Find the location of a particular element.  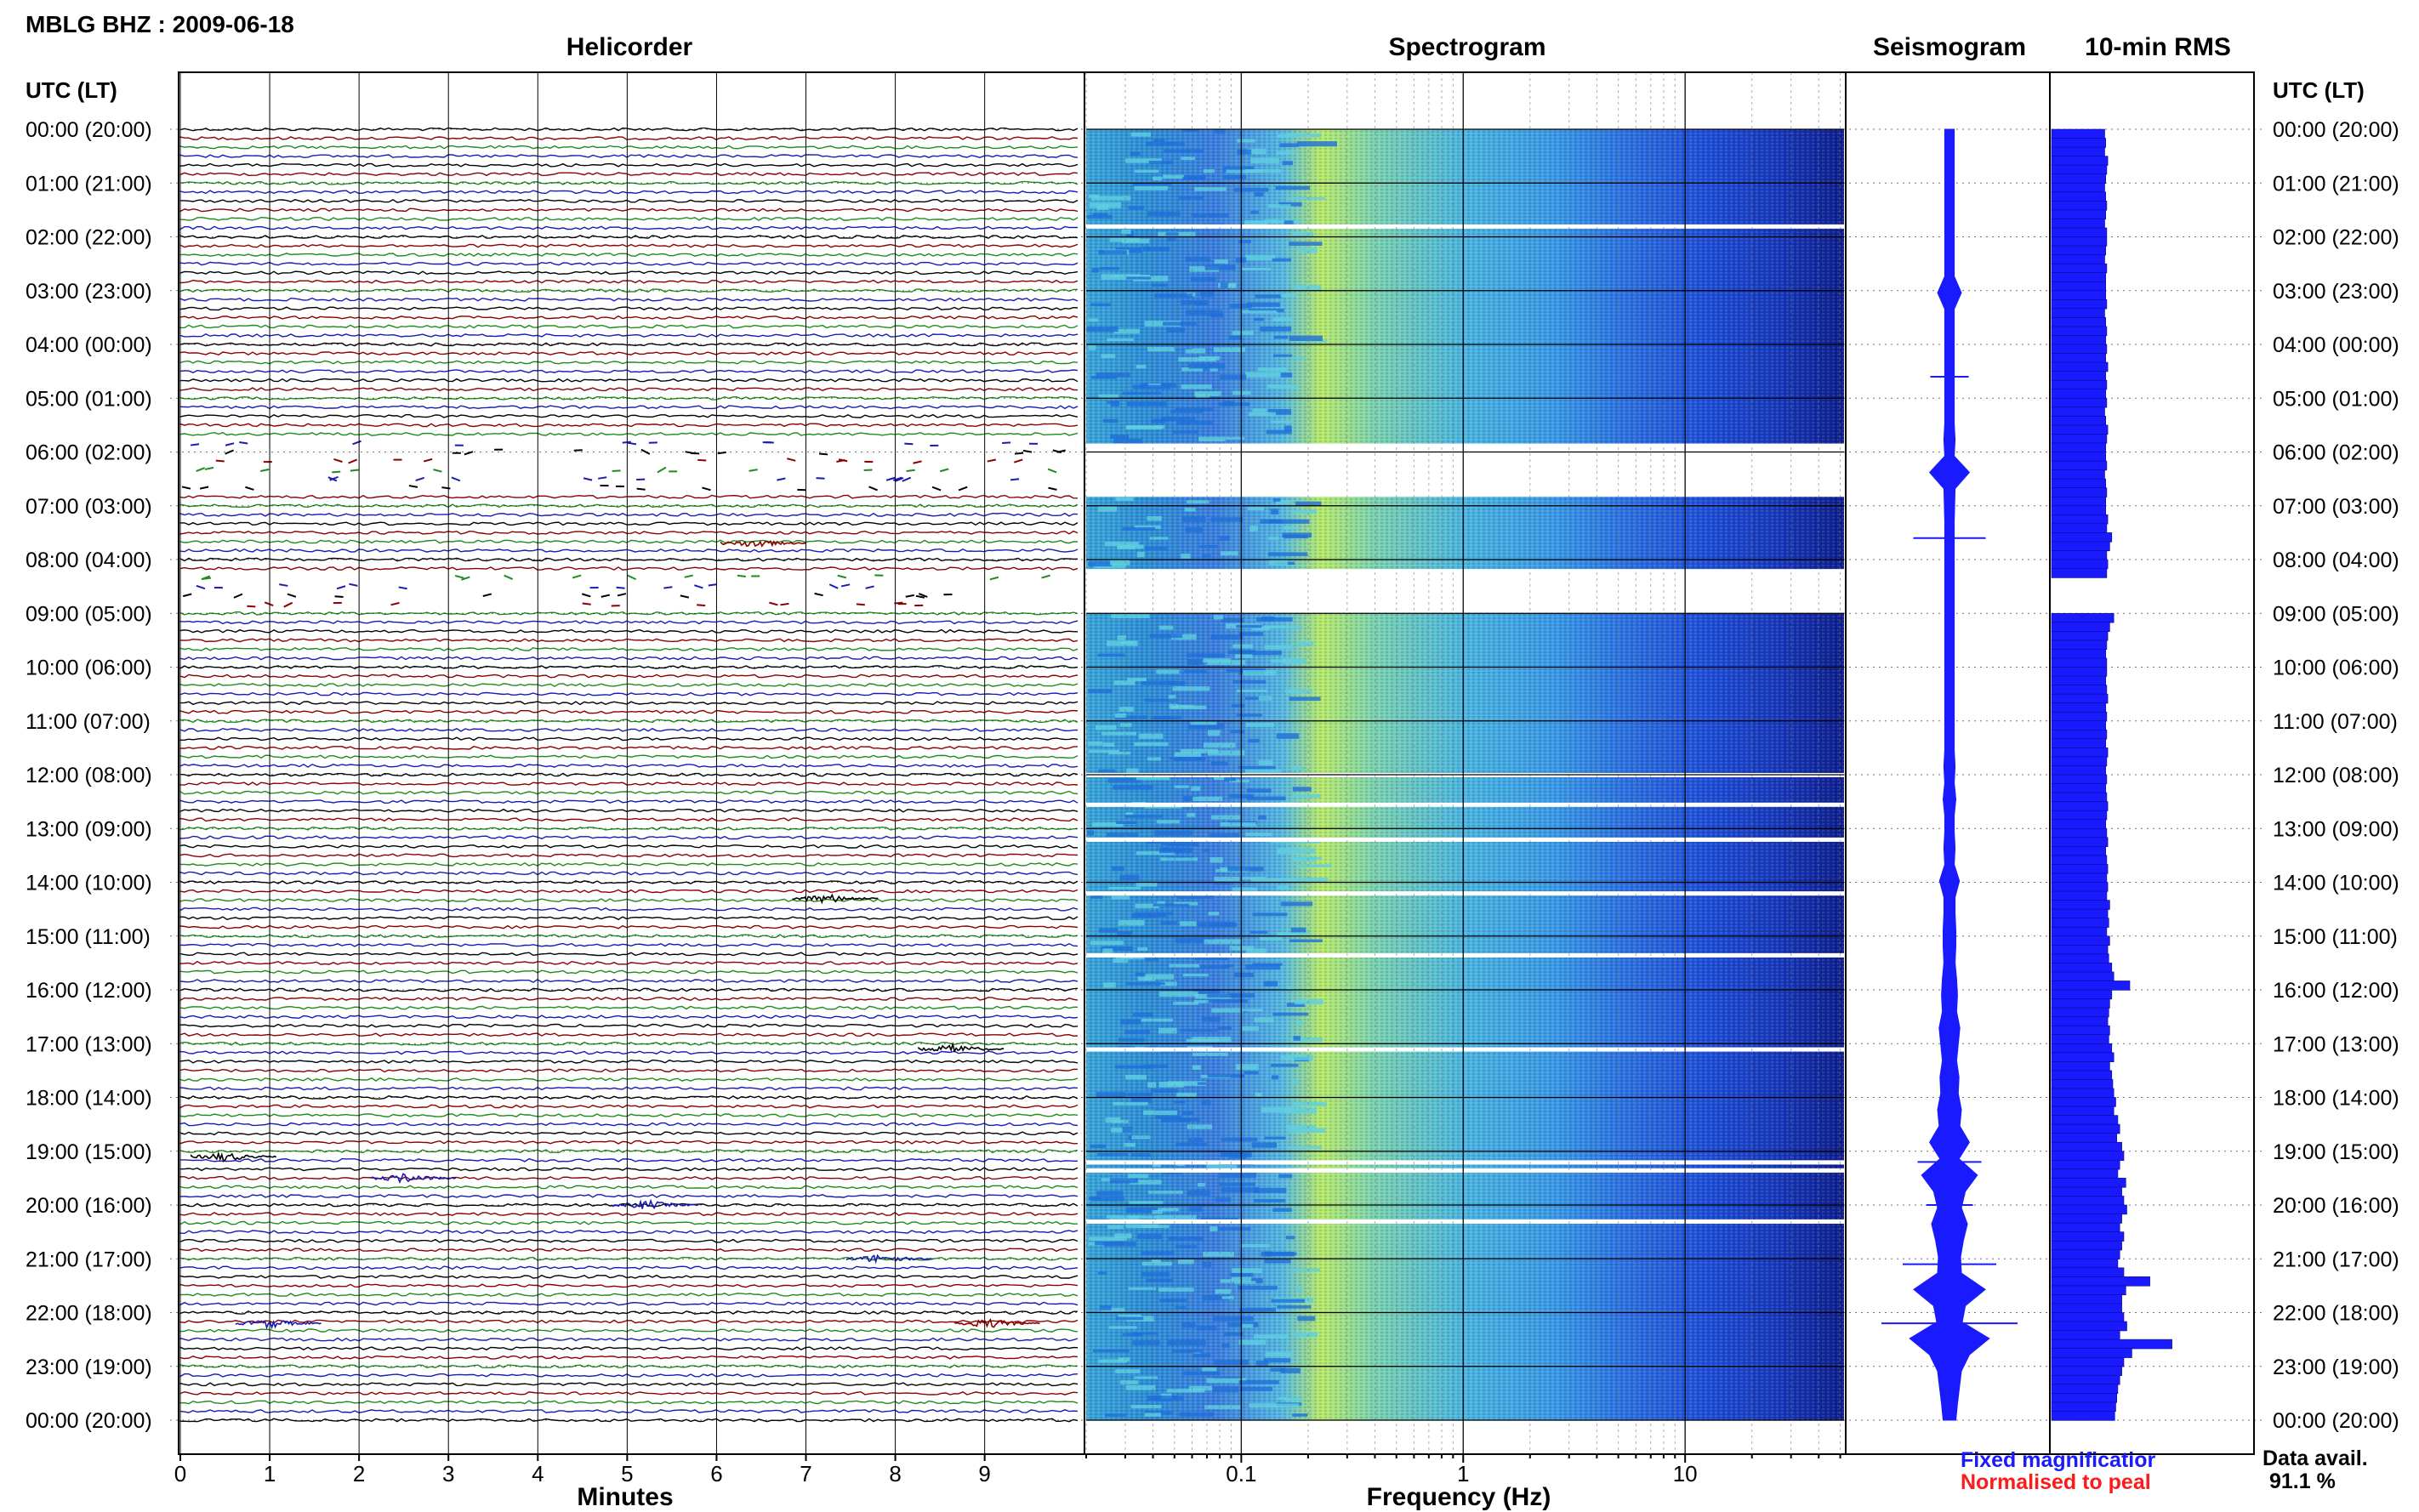

legend-normalised: Normalised to peal is located at coordinates (2056, 1482).